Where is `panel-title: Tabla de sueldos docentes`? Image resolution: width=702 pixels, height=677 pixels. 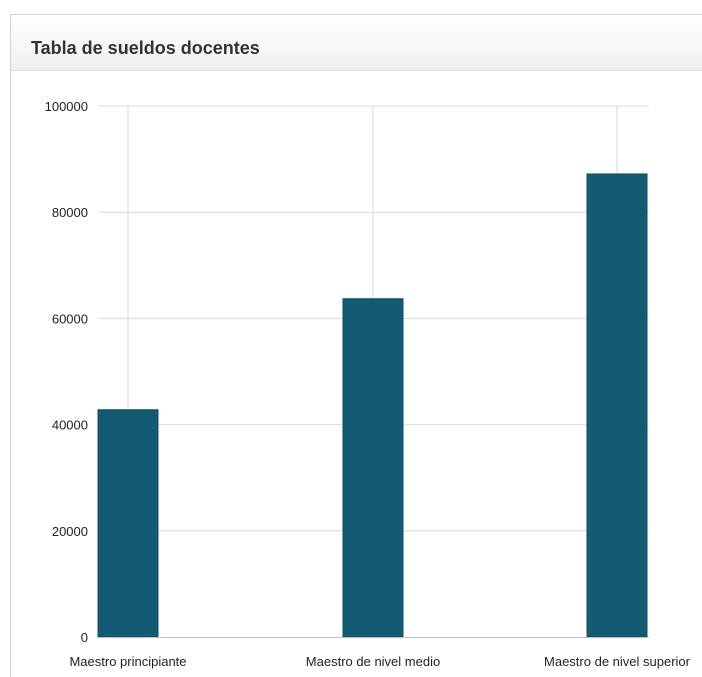
panel-title: Tabla de sueldos docentes is located at coordinates (145, 48).